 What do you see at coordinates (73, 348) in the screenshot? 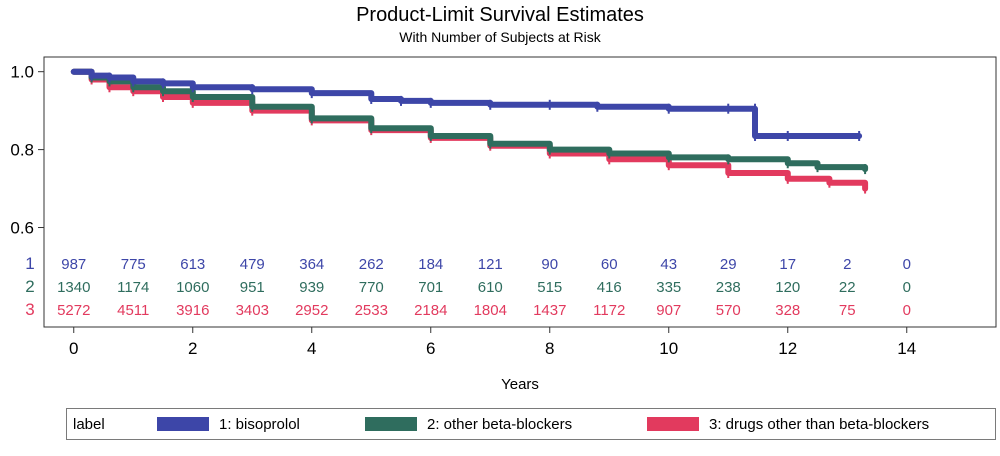
I see `x-tick-label: 0` at bounding box center [73, 348].